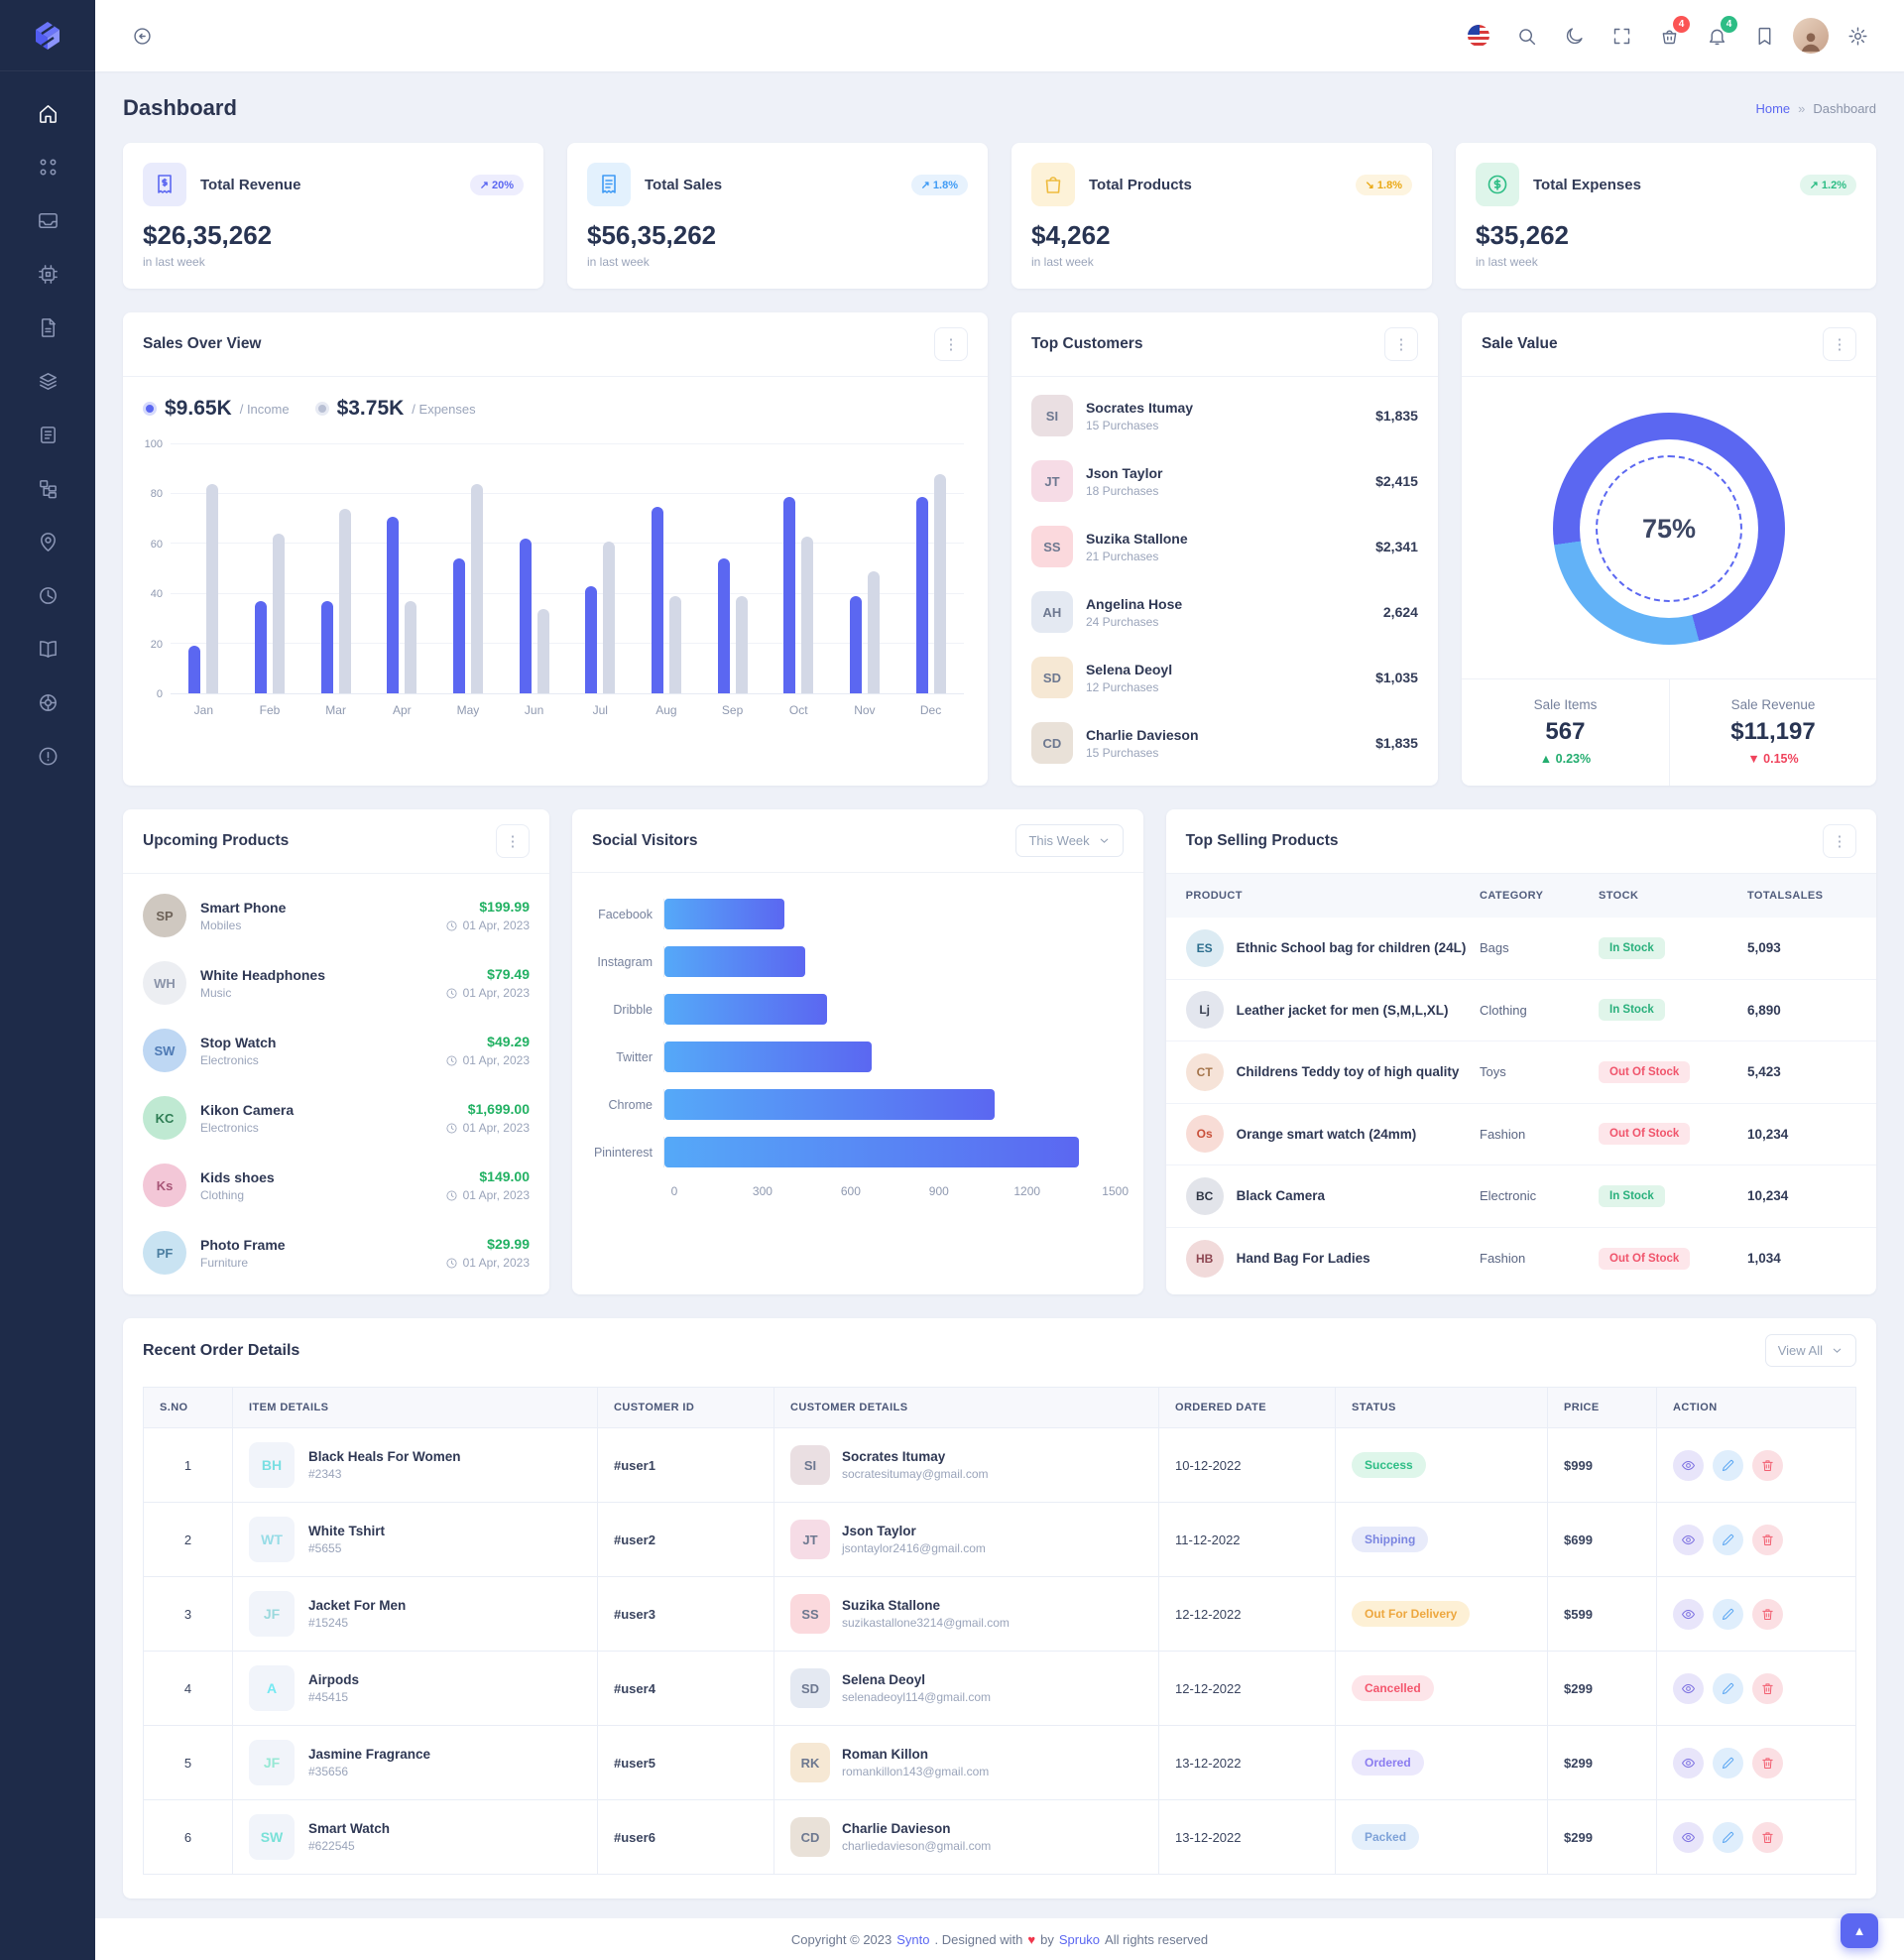 The image size is (1904, 1960). I want to click on gear-button, so click(1857, 36).